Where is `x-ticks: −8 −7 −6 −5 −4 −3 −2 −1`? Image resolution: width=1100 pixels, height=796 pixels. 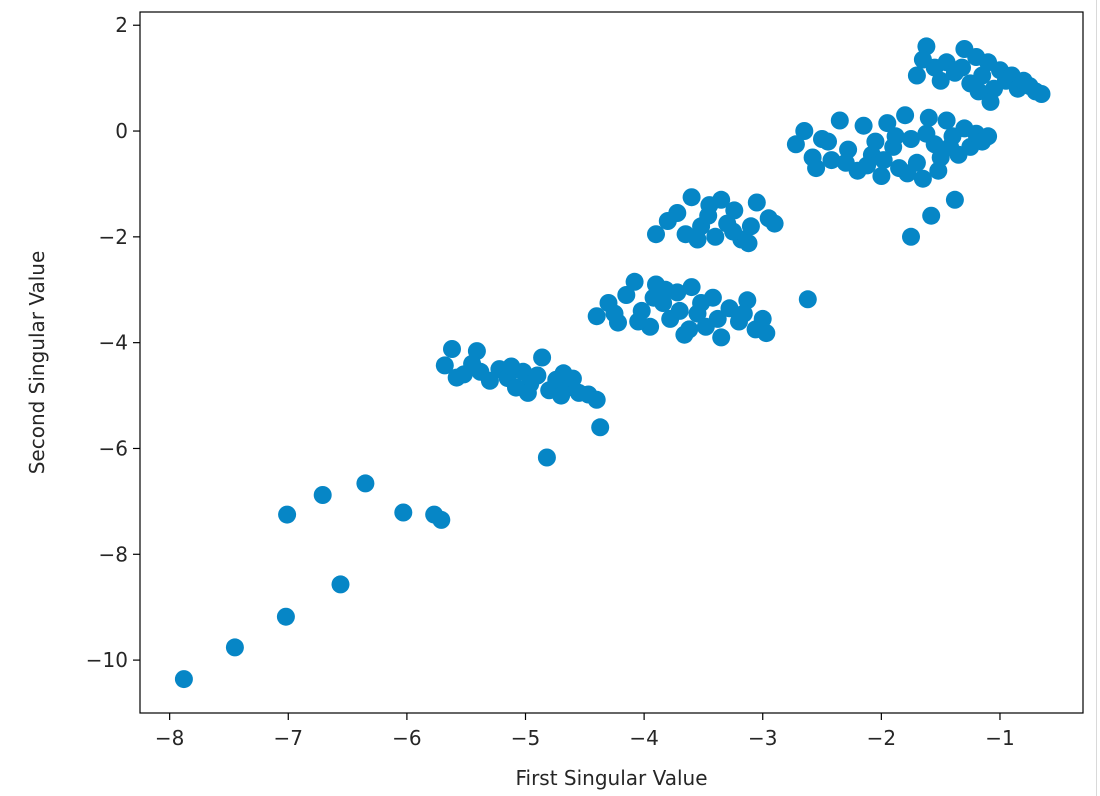 x-ticks: −8 −7 −6 −5 −4 −3 −2 −1 is located at coordinates (585, 731).